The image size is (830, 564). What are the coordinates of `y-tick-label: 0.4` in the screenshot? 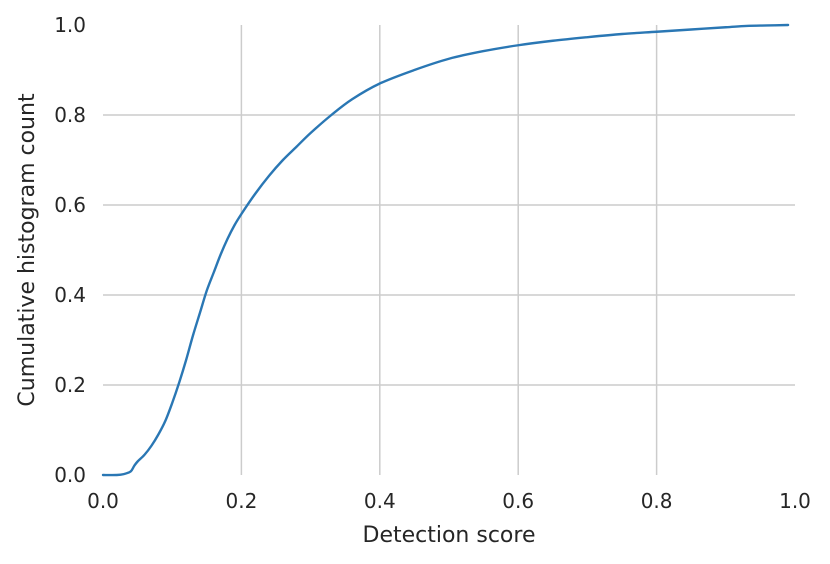 It's located at (70, 295).